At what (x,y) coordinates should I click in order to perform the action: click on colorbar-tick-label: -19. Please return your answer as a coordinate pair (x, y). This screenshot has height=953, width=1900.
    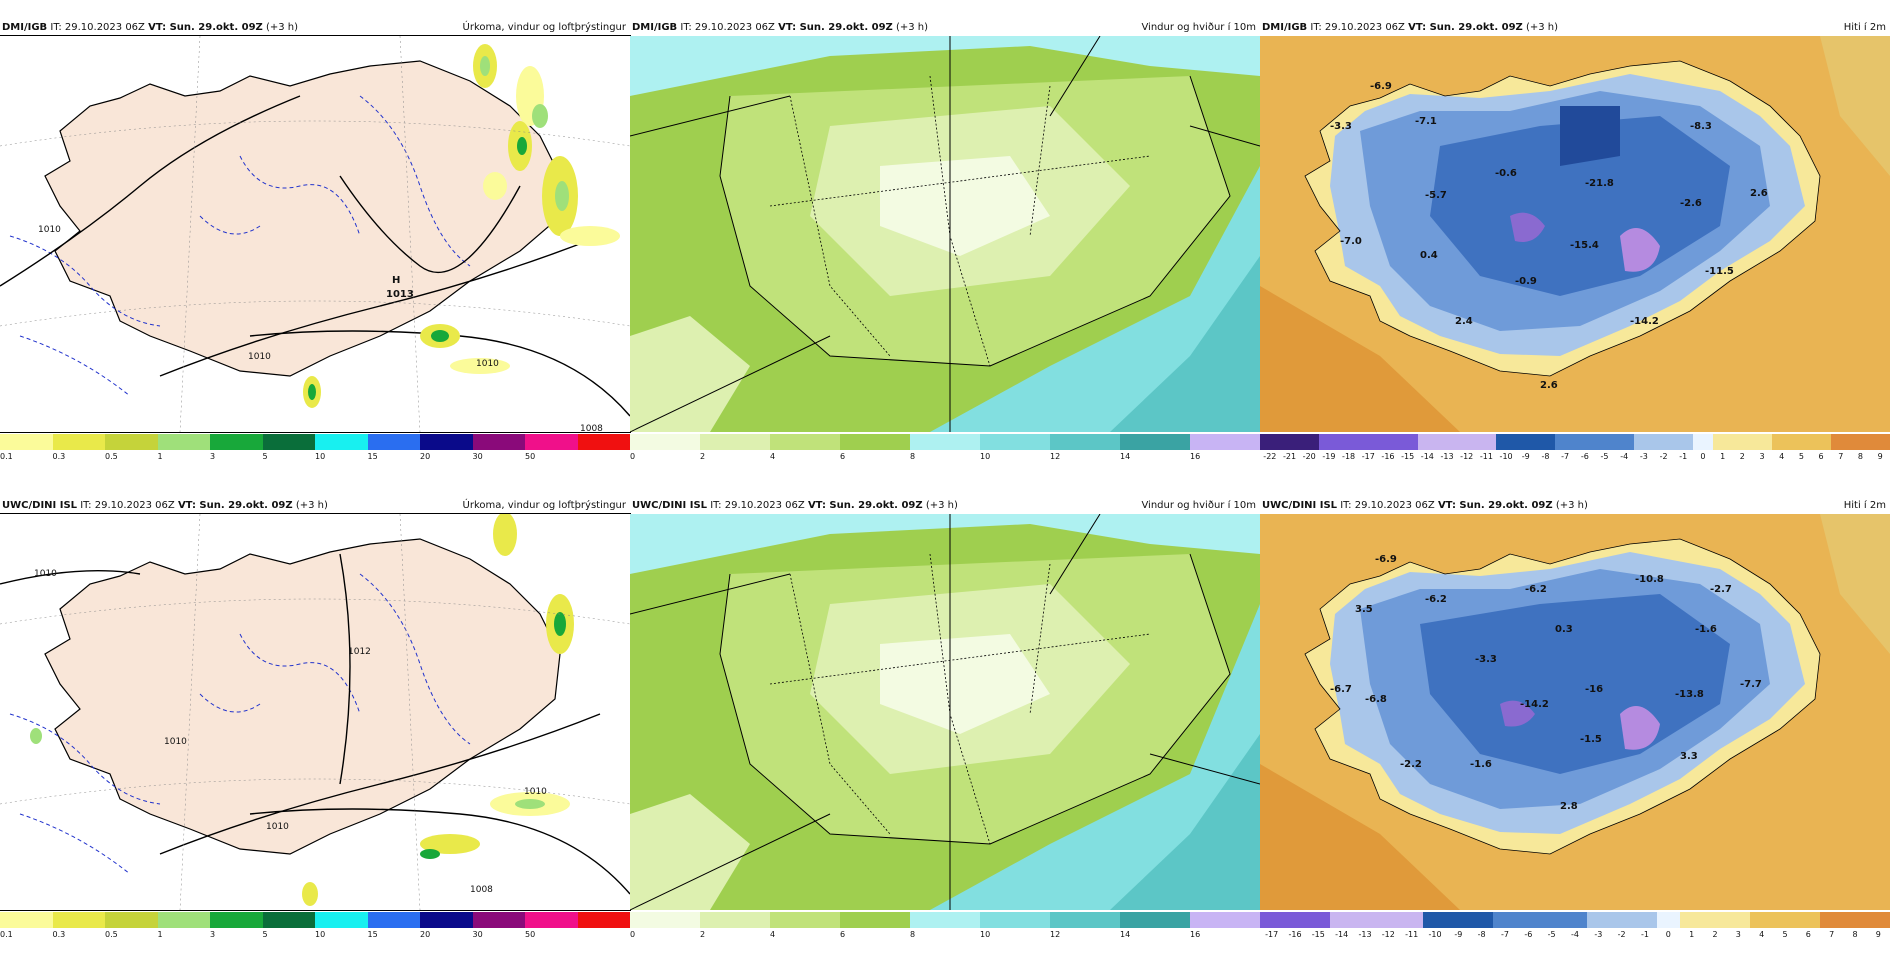
    Looking at the image, I should click on (1329, 456).